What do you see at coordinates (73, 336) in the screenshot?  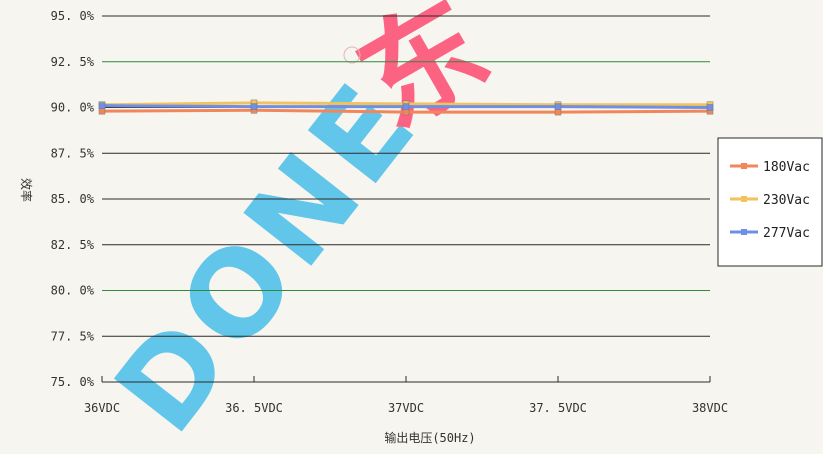 I see `y-tick-label: 77. 5%` at bounding box center [73, 336].